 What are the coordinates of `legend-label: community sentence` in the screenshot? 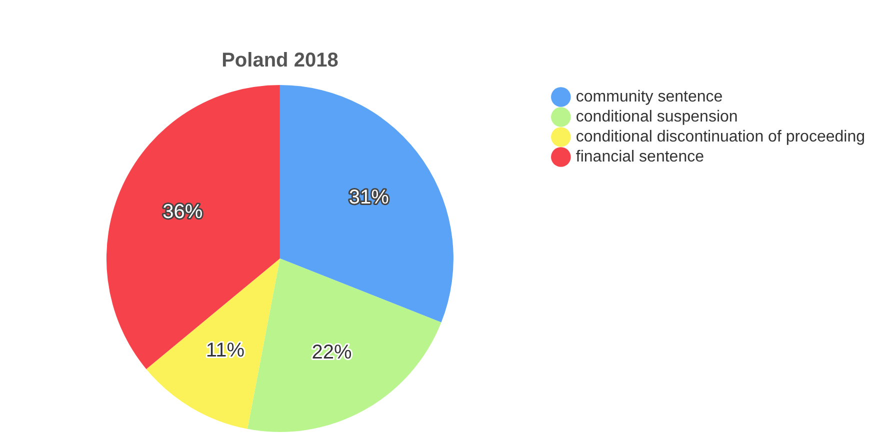 It's located at (649, 97).